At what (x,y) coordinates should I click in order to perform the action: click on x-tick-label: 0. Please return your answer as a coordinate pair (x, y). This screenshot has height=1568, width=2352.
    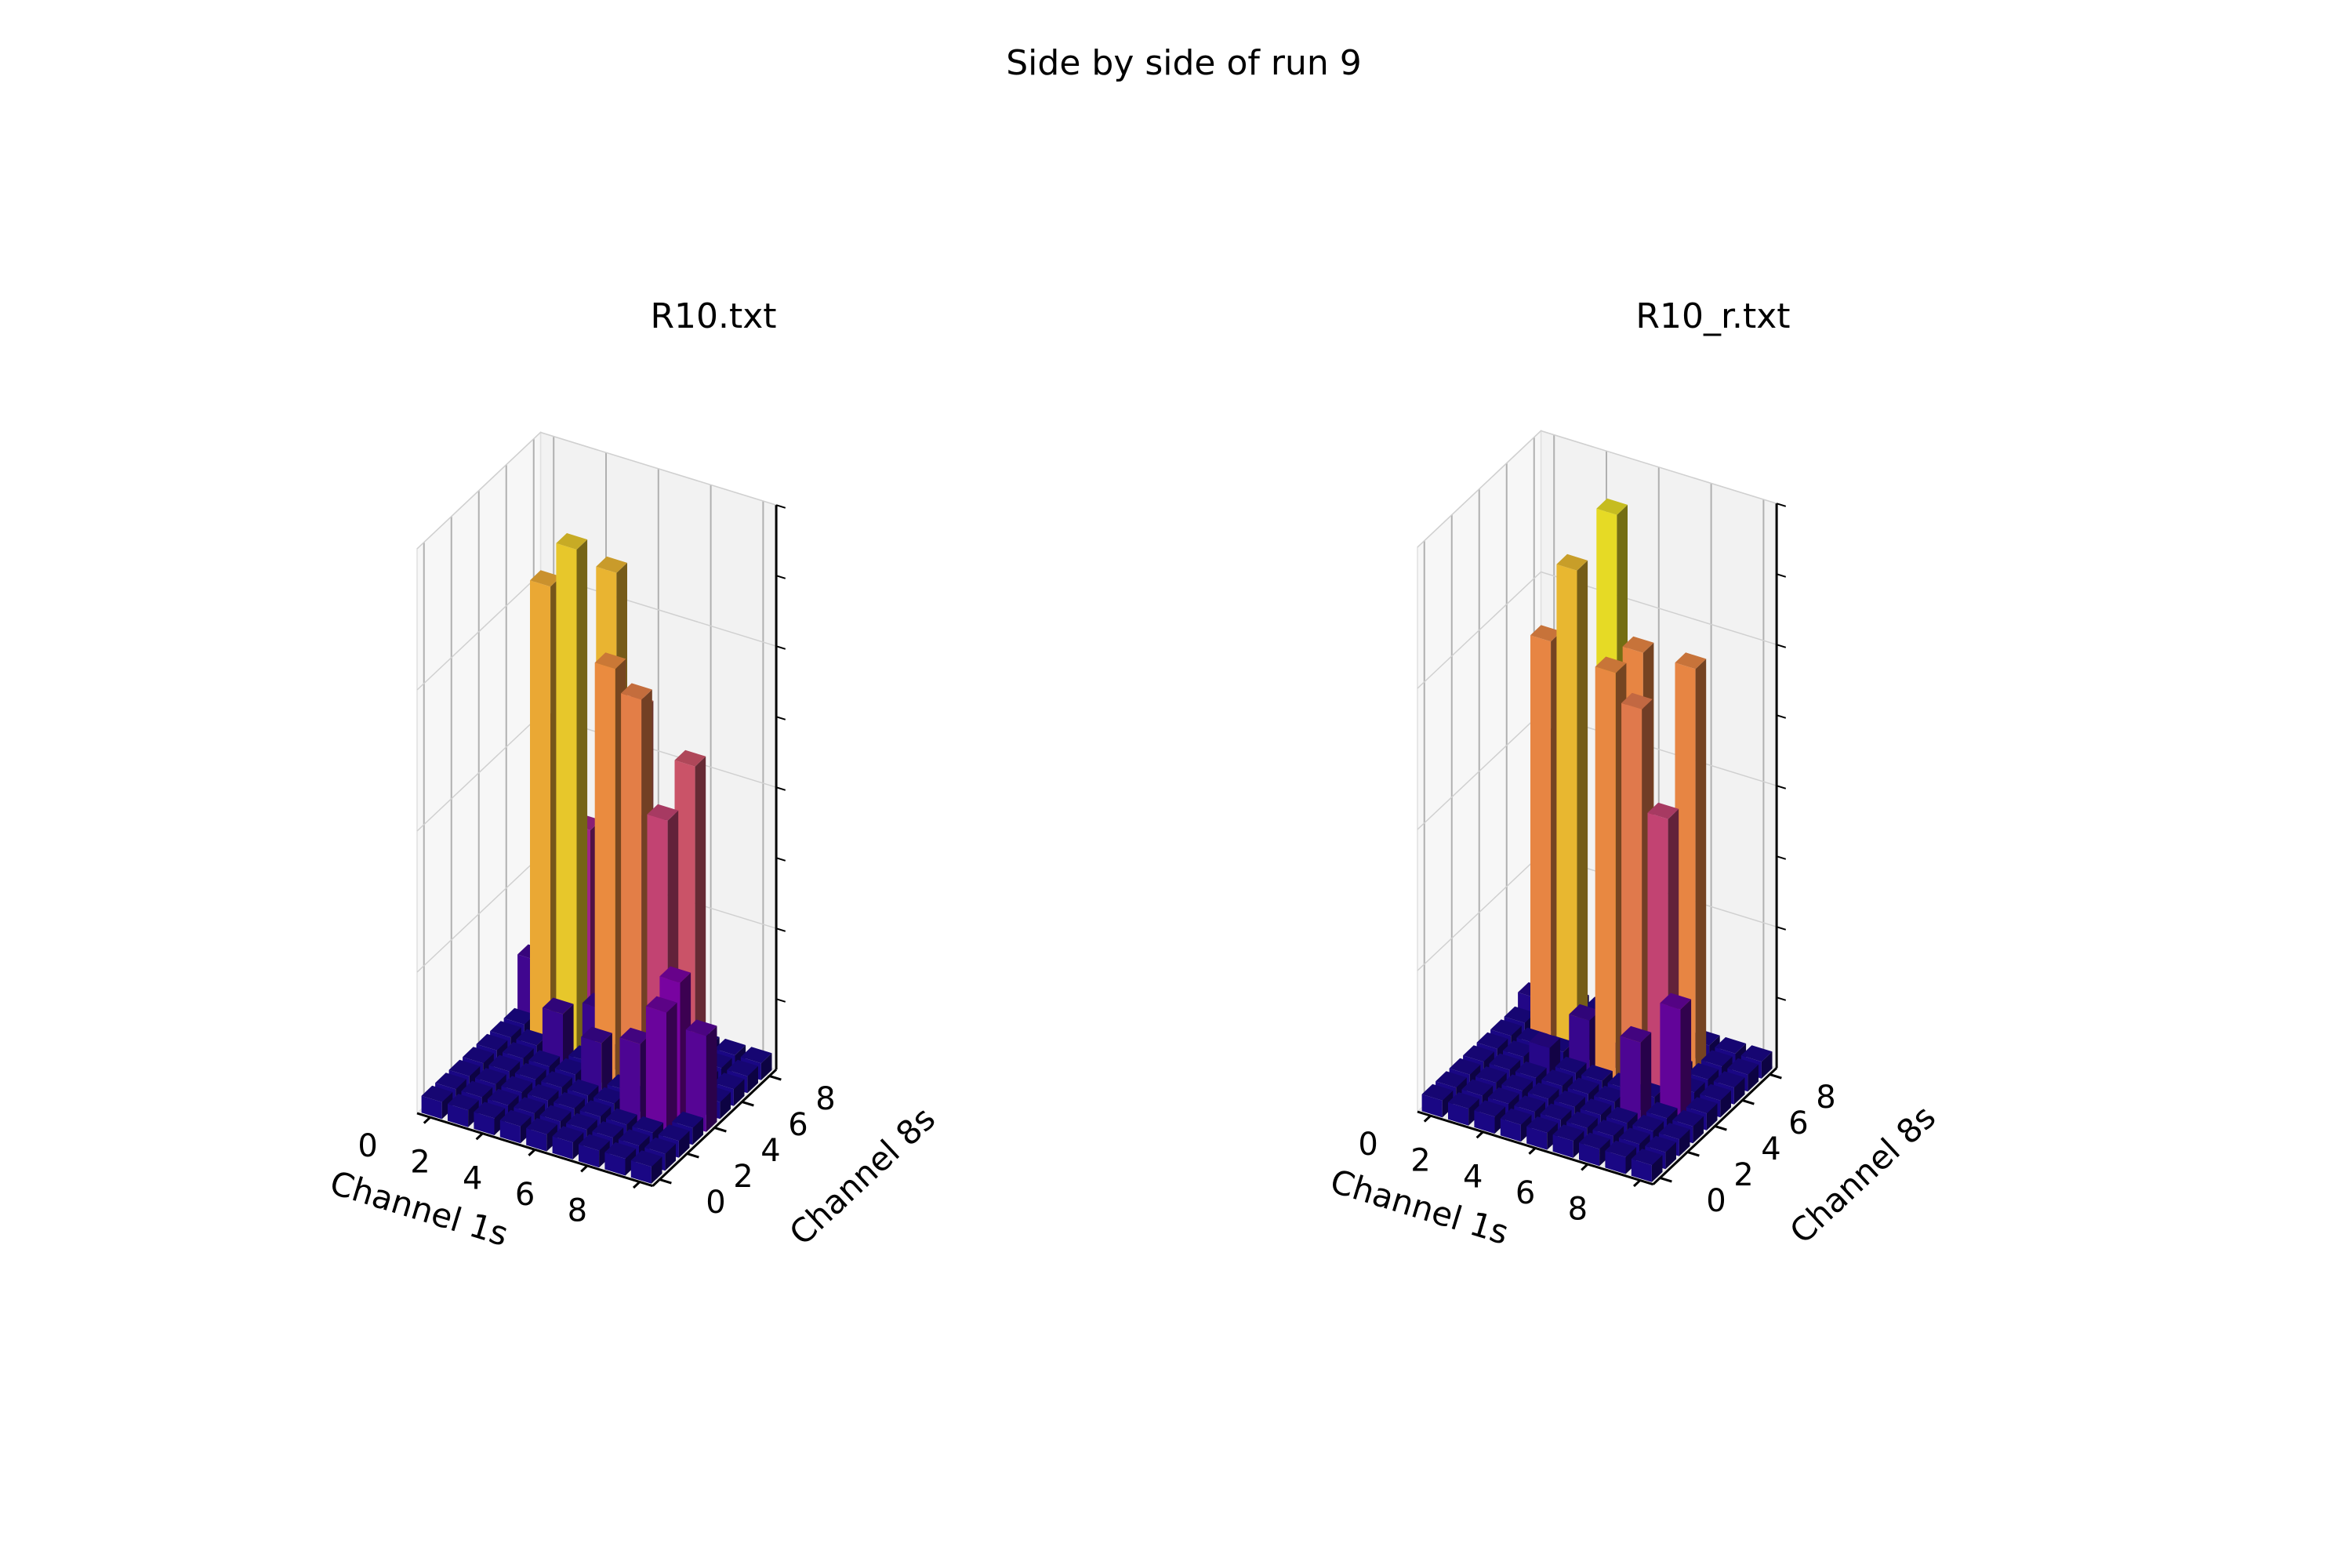
    Looking at the image, I should click on (367, 1146).